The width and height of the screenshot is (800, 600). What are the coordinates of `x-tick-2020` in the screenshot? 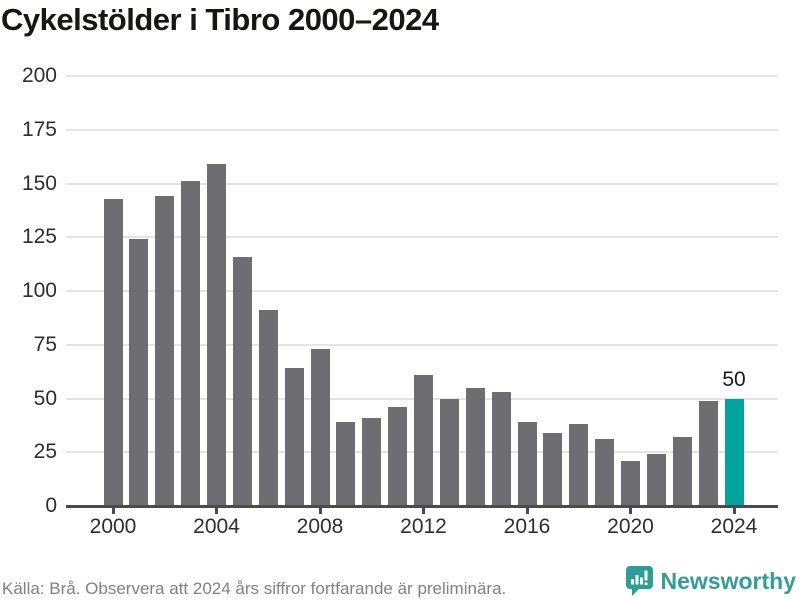 It's located at (630, 511).